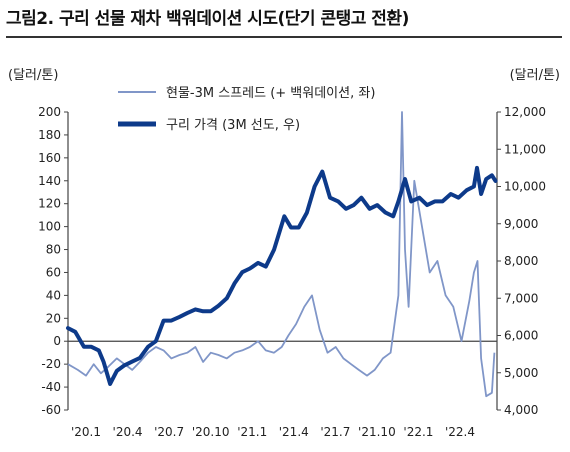  I want to click on left-tick-label: 0, so click(57, 341).